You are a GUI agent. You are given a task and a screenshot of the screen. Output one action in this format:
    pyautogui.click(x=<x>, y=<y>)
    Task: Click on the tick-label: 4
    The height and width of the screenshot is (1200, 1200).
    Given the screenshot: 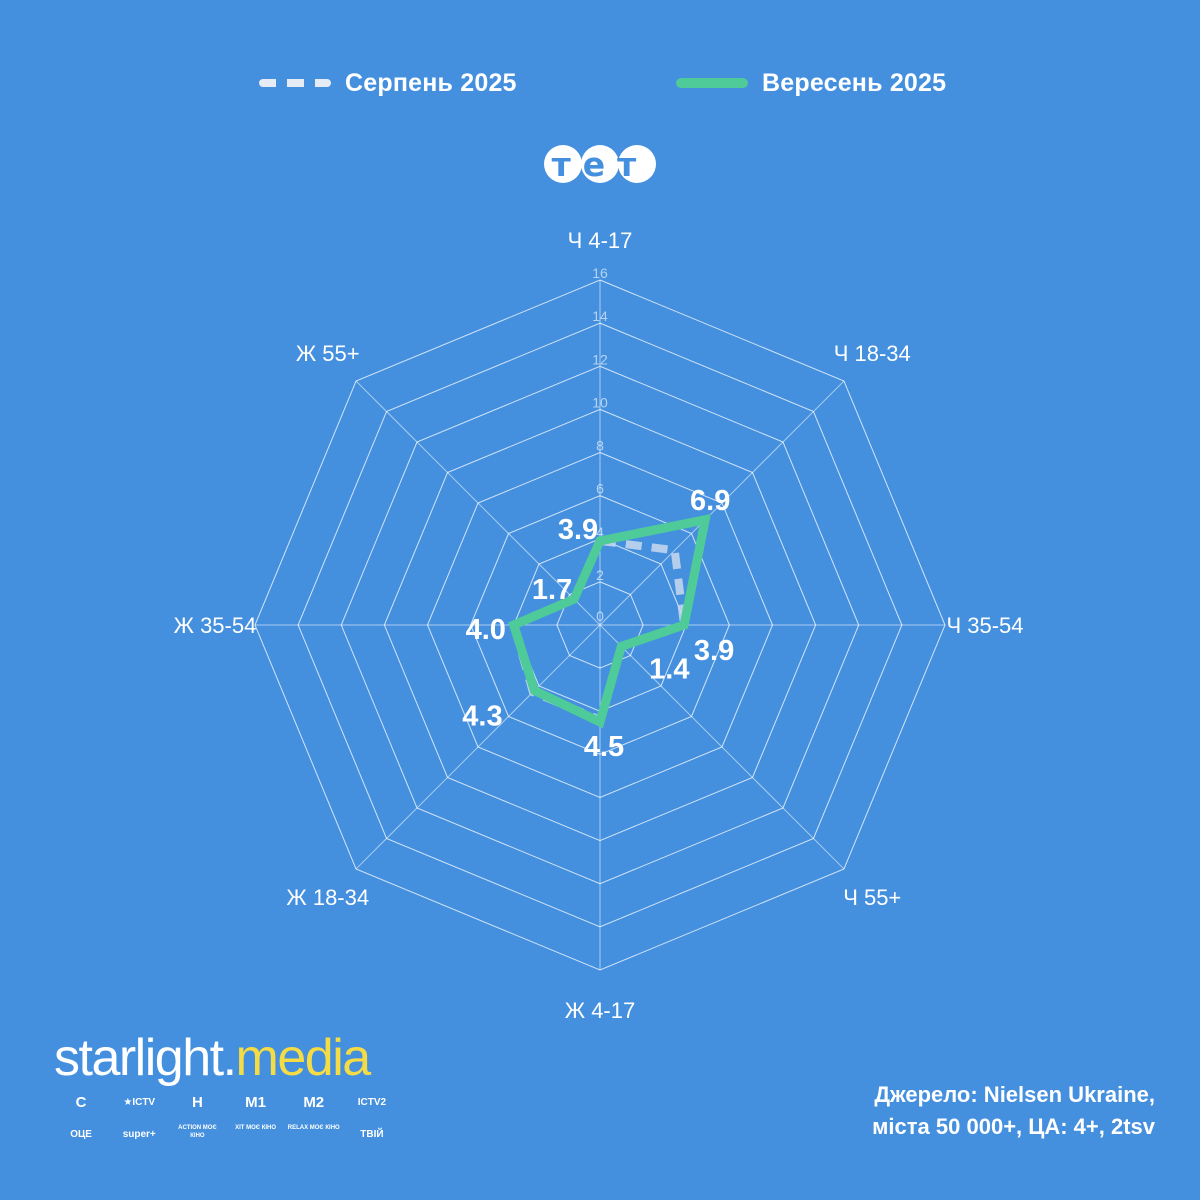 What is the action you would take?
    pyautogui.click(x=600, y=532)
    